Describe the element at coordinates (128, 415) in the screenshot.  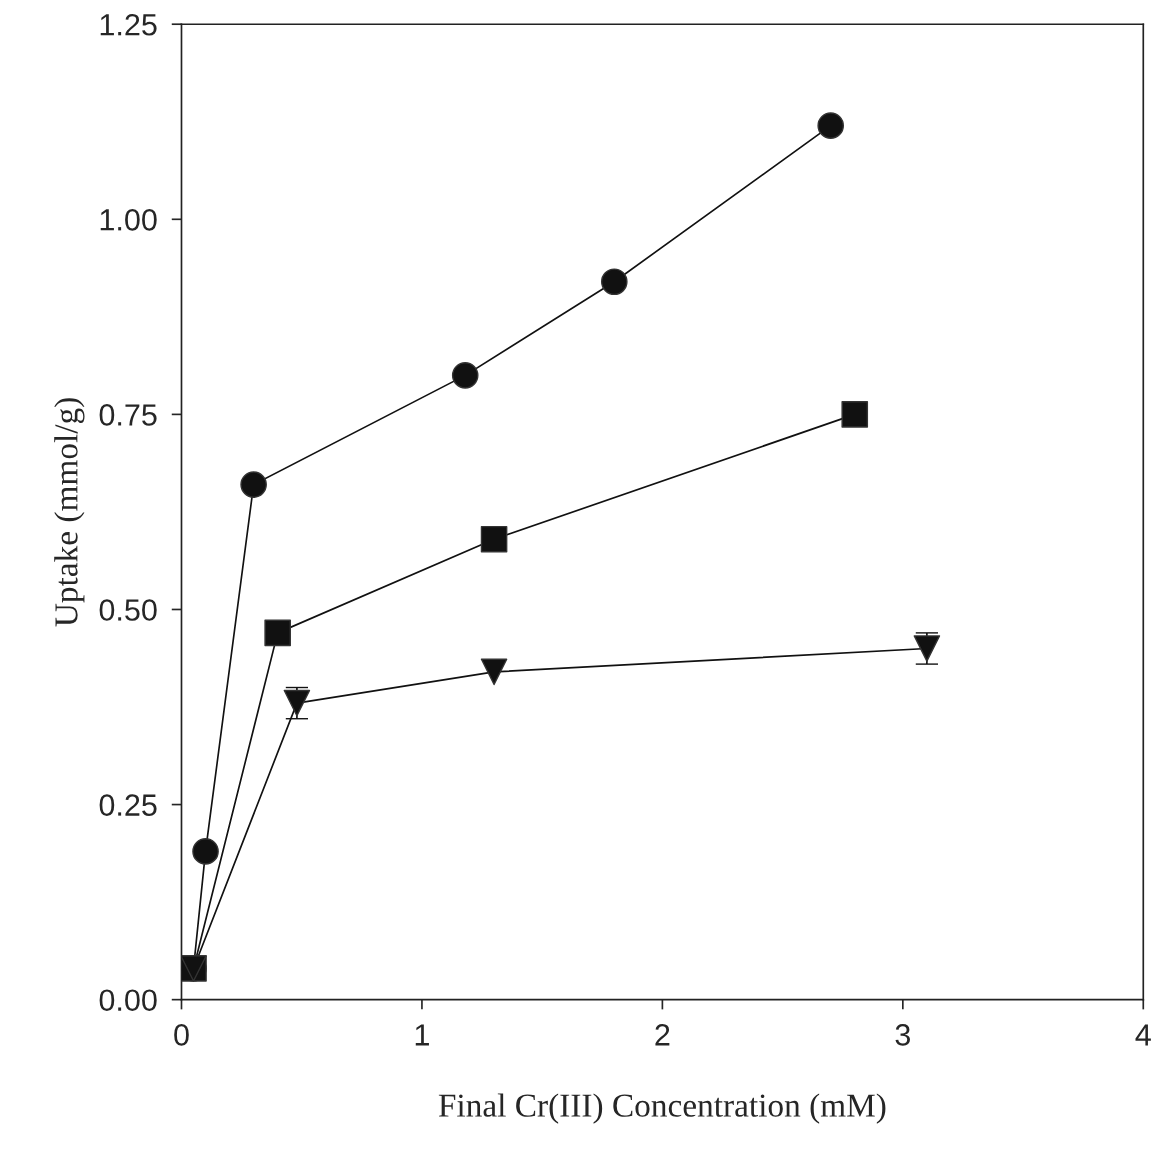
I see `y-tick-label: 0.75` at that location.